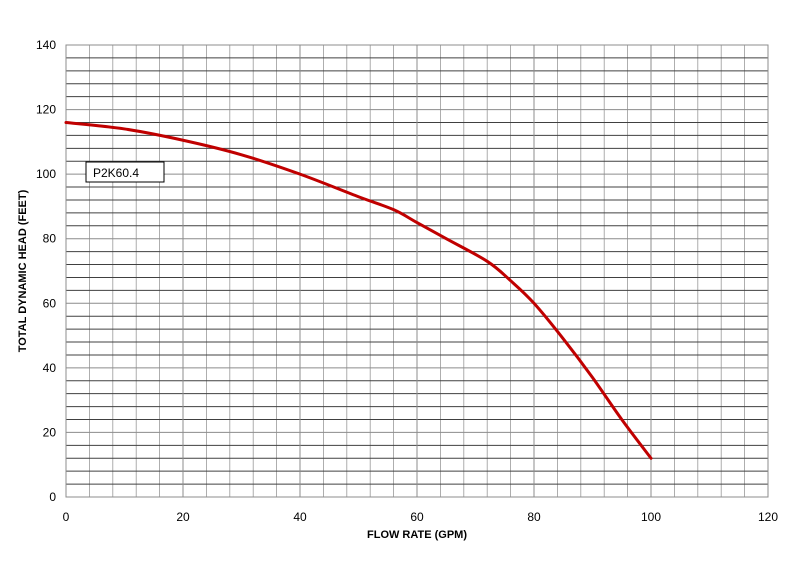  What do you see at coordinates (768, 517) in the screenshot?
I see `x-tick-label: 120` at bounding box center [768, 517].